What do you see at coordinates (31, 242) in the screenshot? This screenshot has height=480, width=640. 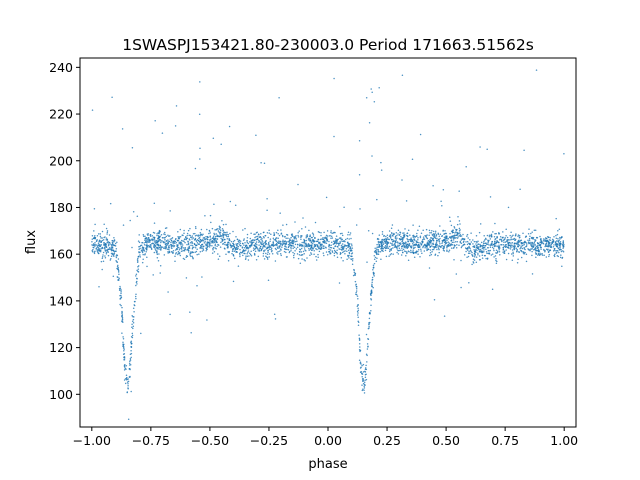 I see `y-axis-label: flux` at bounding box center [31, 242].